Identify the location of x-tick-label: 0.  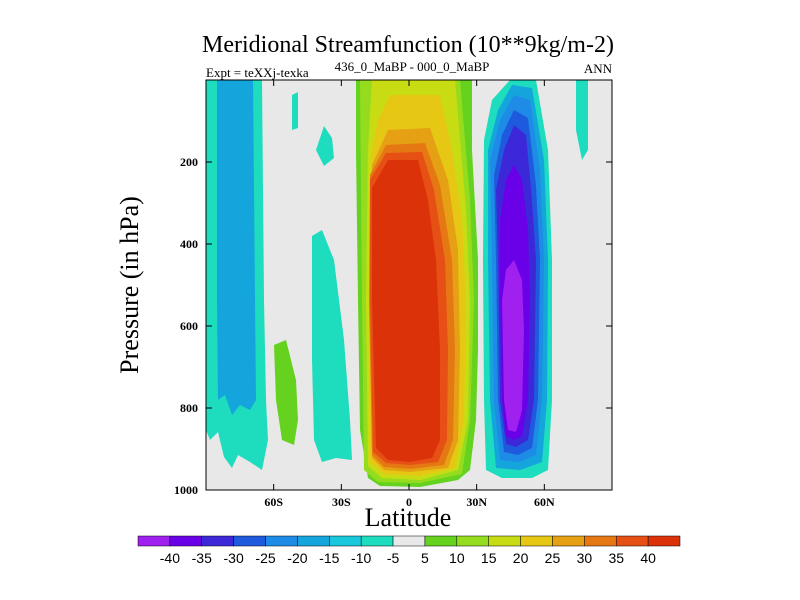
(409, 502).